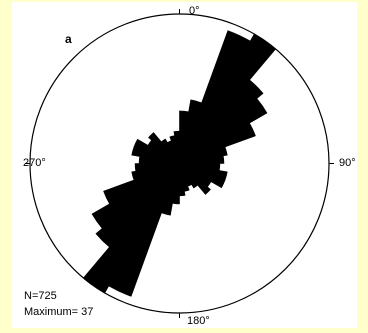 Image resolution: width=368 pixels, height=333 pixels. What do you see at coordinates (194, 11) in the screenshot?
I see `north-label: 0°` at bounding box center [194, 11].